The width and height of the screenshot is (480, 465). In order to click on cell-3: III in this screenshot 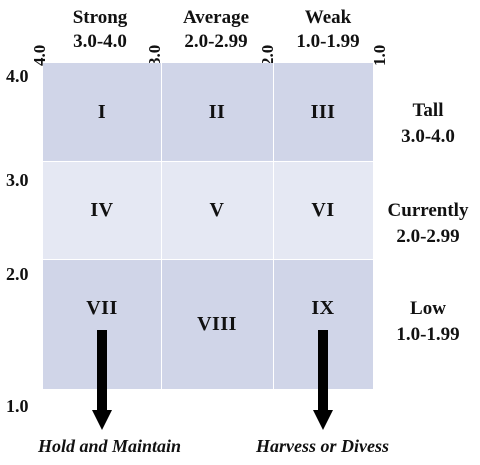, I will do `click(323, 112)`.